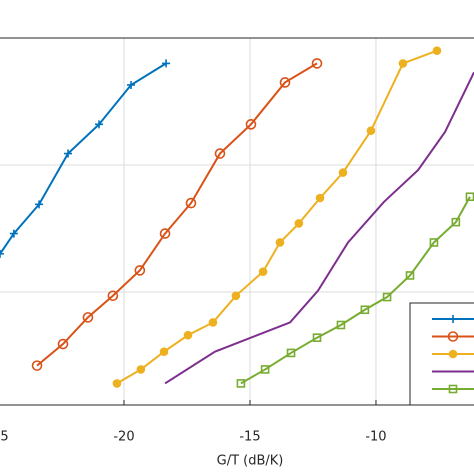 The height and width of the screenshot is (474, 474). Describe the element at coordinates (441, 354) in the screenshot. I see `legend` at that location.